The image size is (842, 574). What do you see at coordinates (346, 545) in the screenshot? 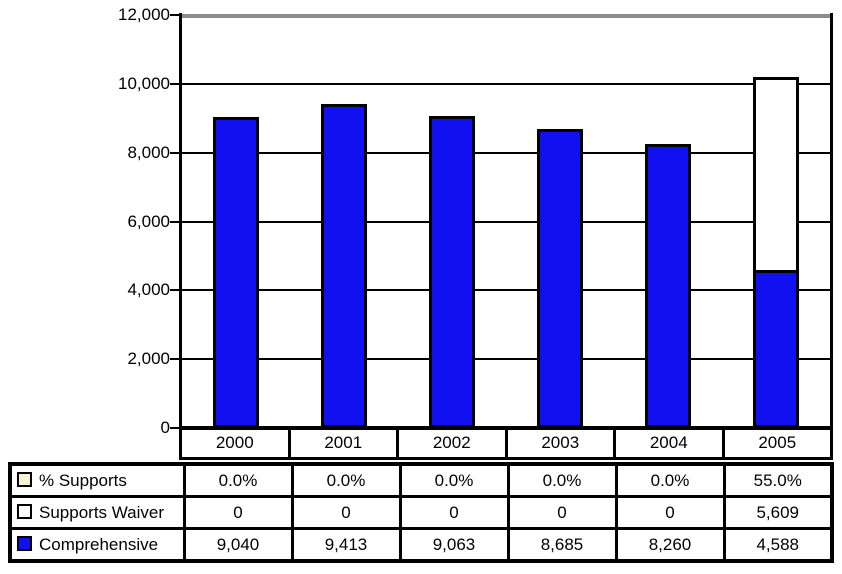
I see `value-cell-comprehensive-2001: 9,413` at bounding box center [346, 545].